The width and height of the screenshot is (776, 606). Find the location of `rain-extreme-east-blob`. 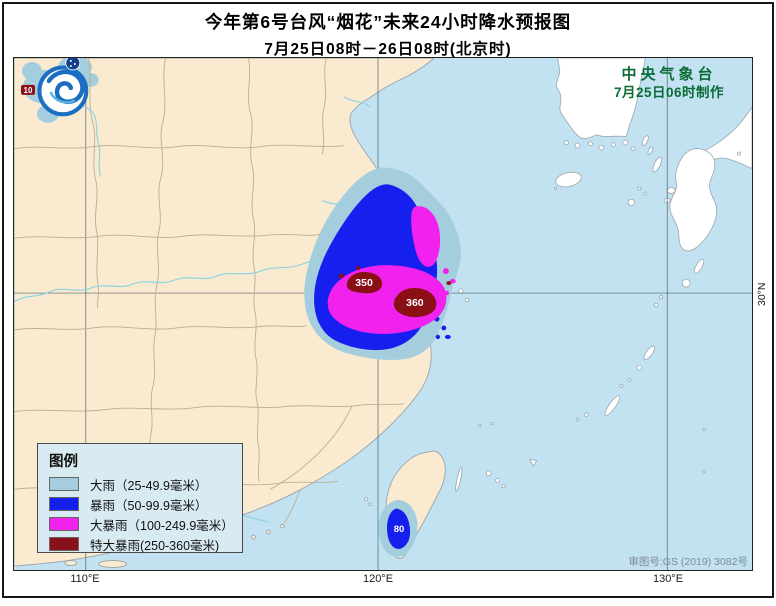

rain-extreme-east-blob is located at coordinates (415, 302).